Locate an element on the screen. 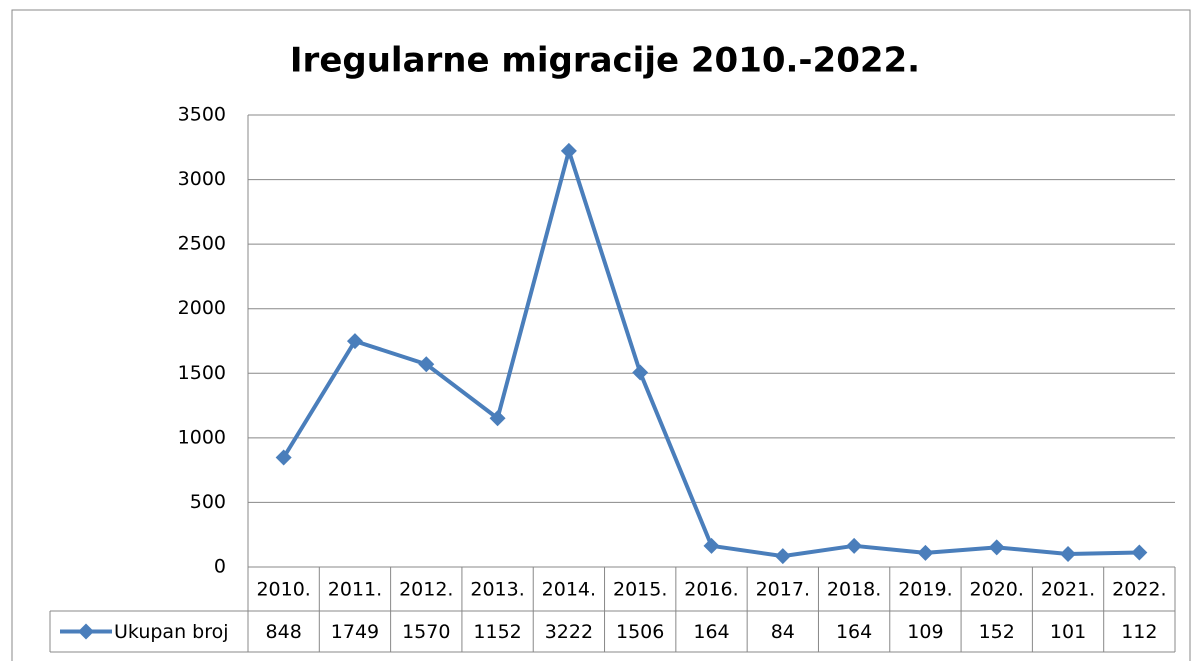  y-tick-label: 3000 is located at coordinates (202, 179).